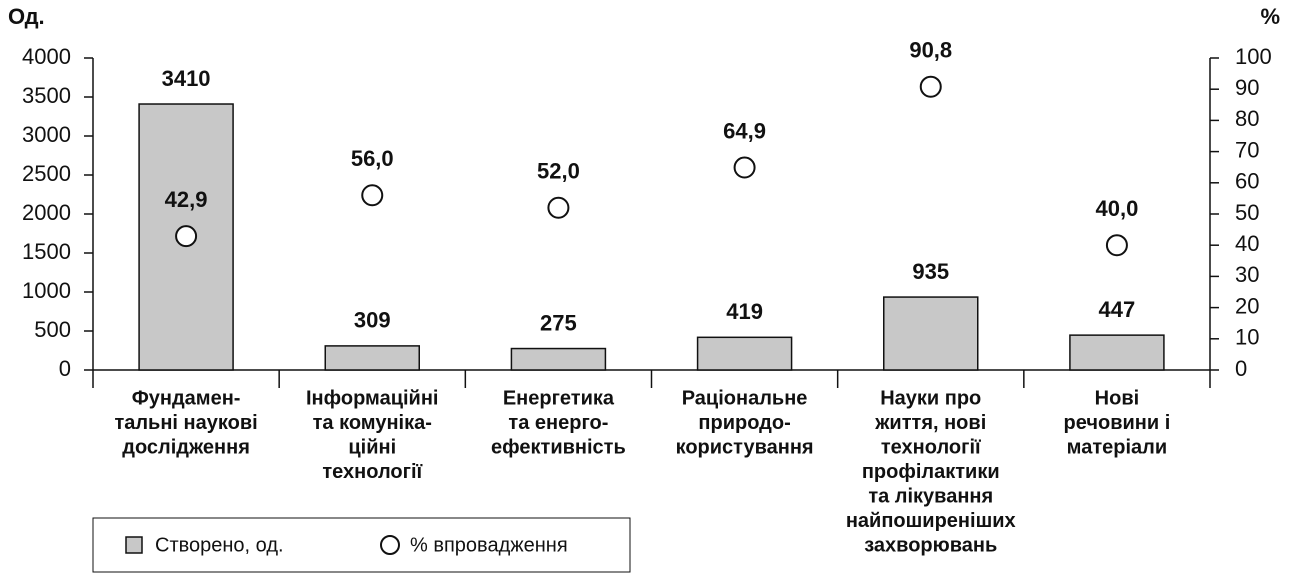 The image size is (1290, 573). I want to click on legend-label: Створено, од., so click(219, 545).